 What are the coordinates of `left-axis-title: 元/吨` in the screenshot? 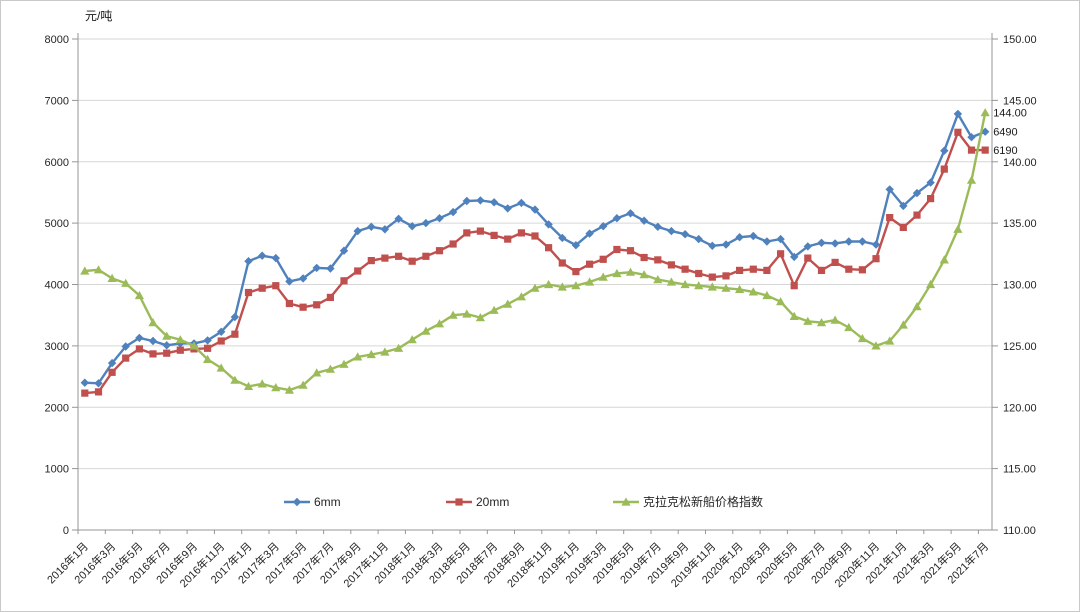 It's located at (99, 16).